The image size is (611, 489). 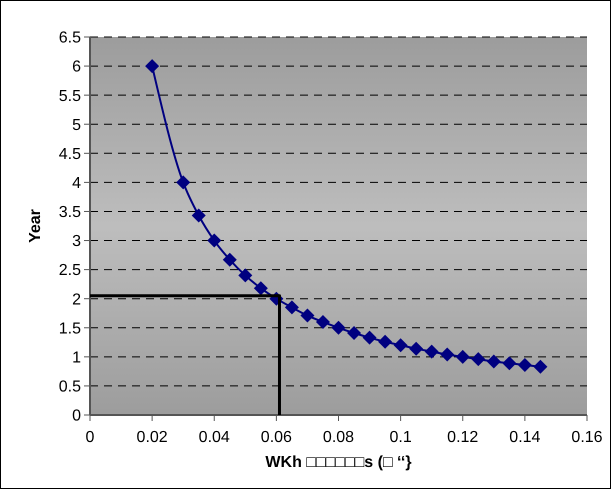 I want to click on x-tick-label: 0.14, so click(x=525, y=437).